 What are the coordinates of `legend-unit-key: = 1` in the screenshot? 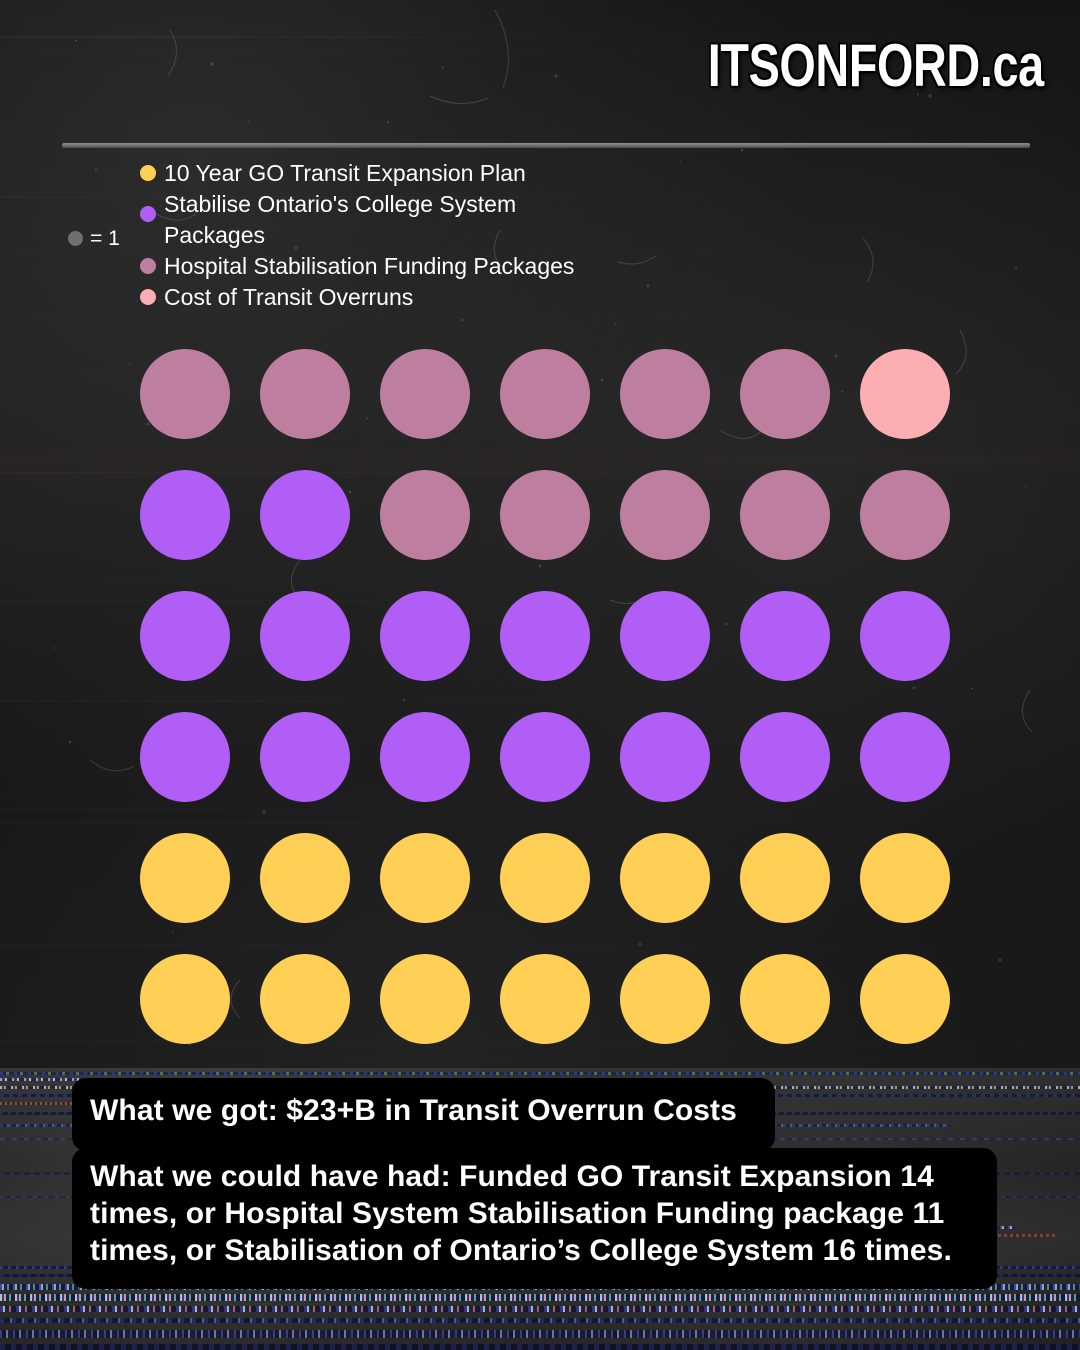 It's located at (94, 238).